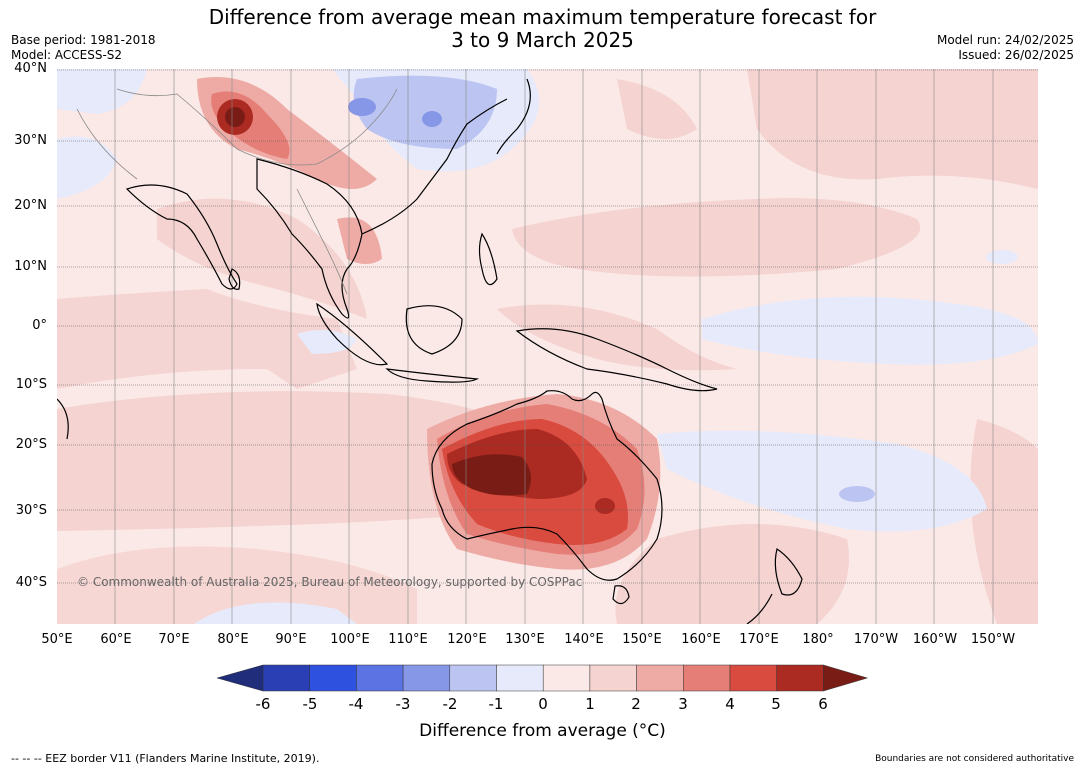  What do you see at coordinates (30, 140) in the screenshot?
I see `lat-label: 30°N` at bounding box center [30, 140].